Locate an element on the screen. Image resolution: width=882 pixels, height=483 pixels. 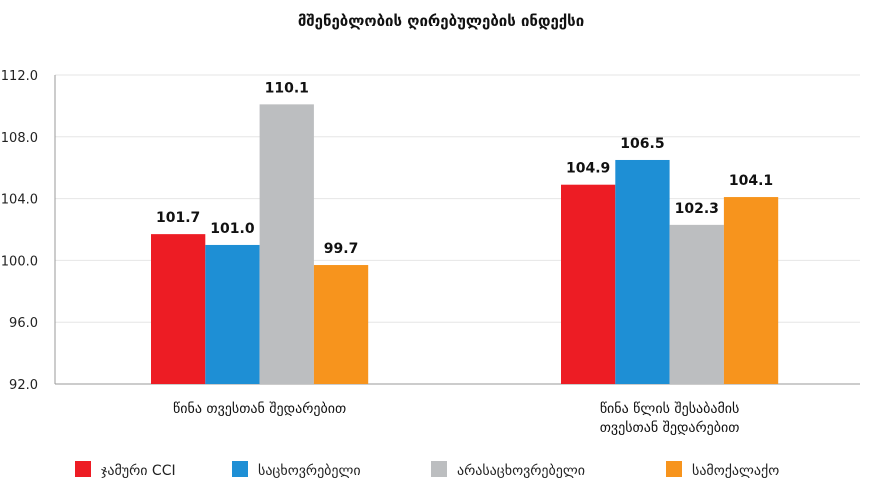
y-tick-label: 100.0 is located at coordinates (19, 261).